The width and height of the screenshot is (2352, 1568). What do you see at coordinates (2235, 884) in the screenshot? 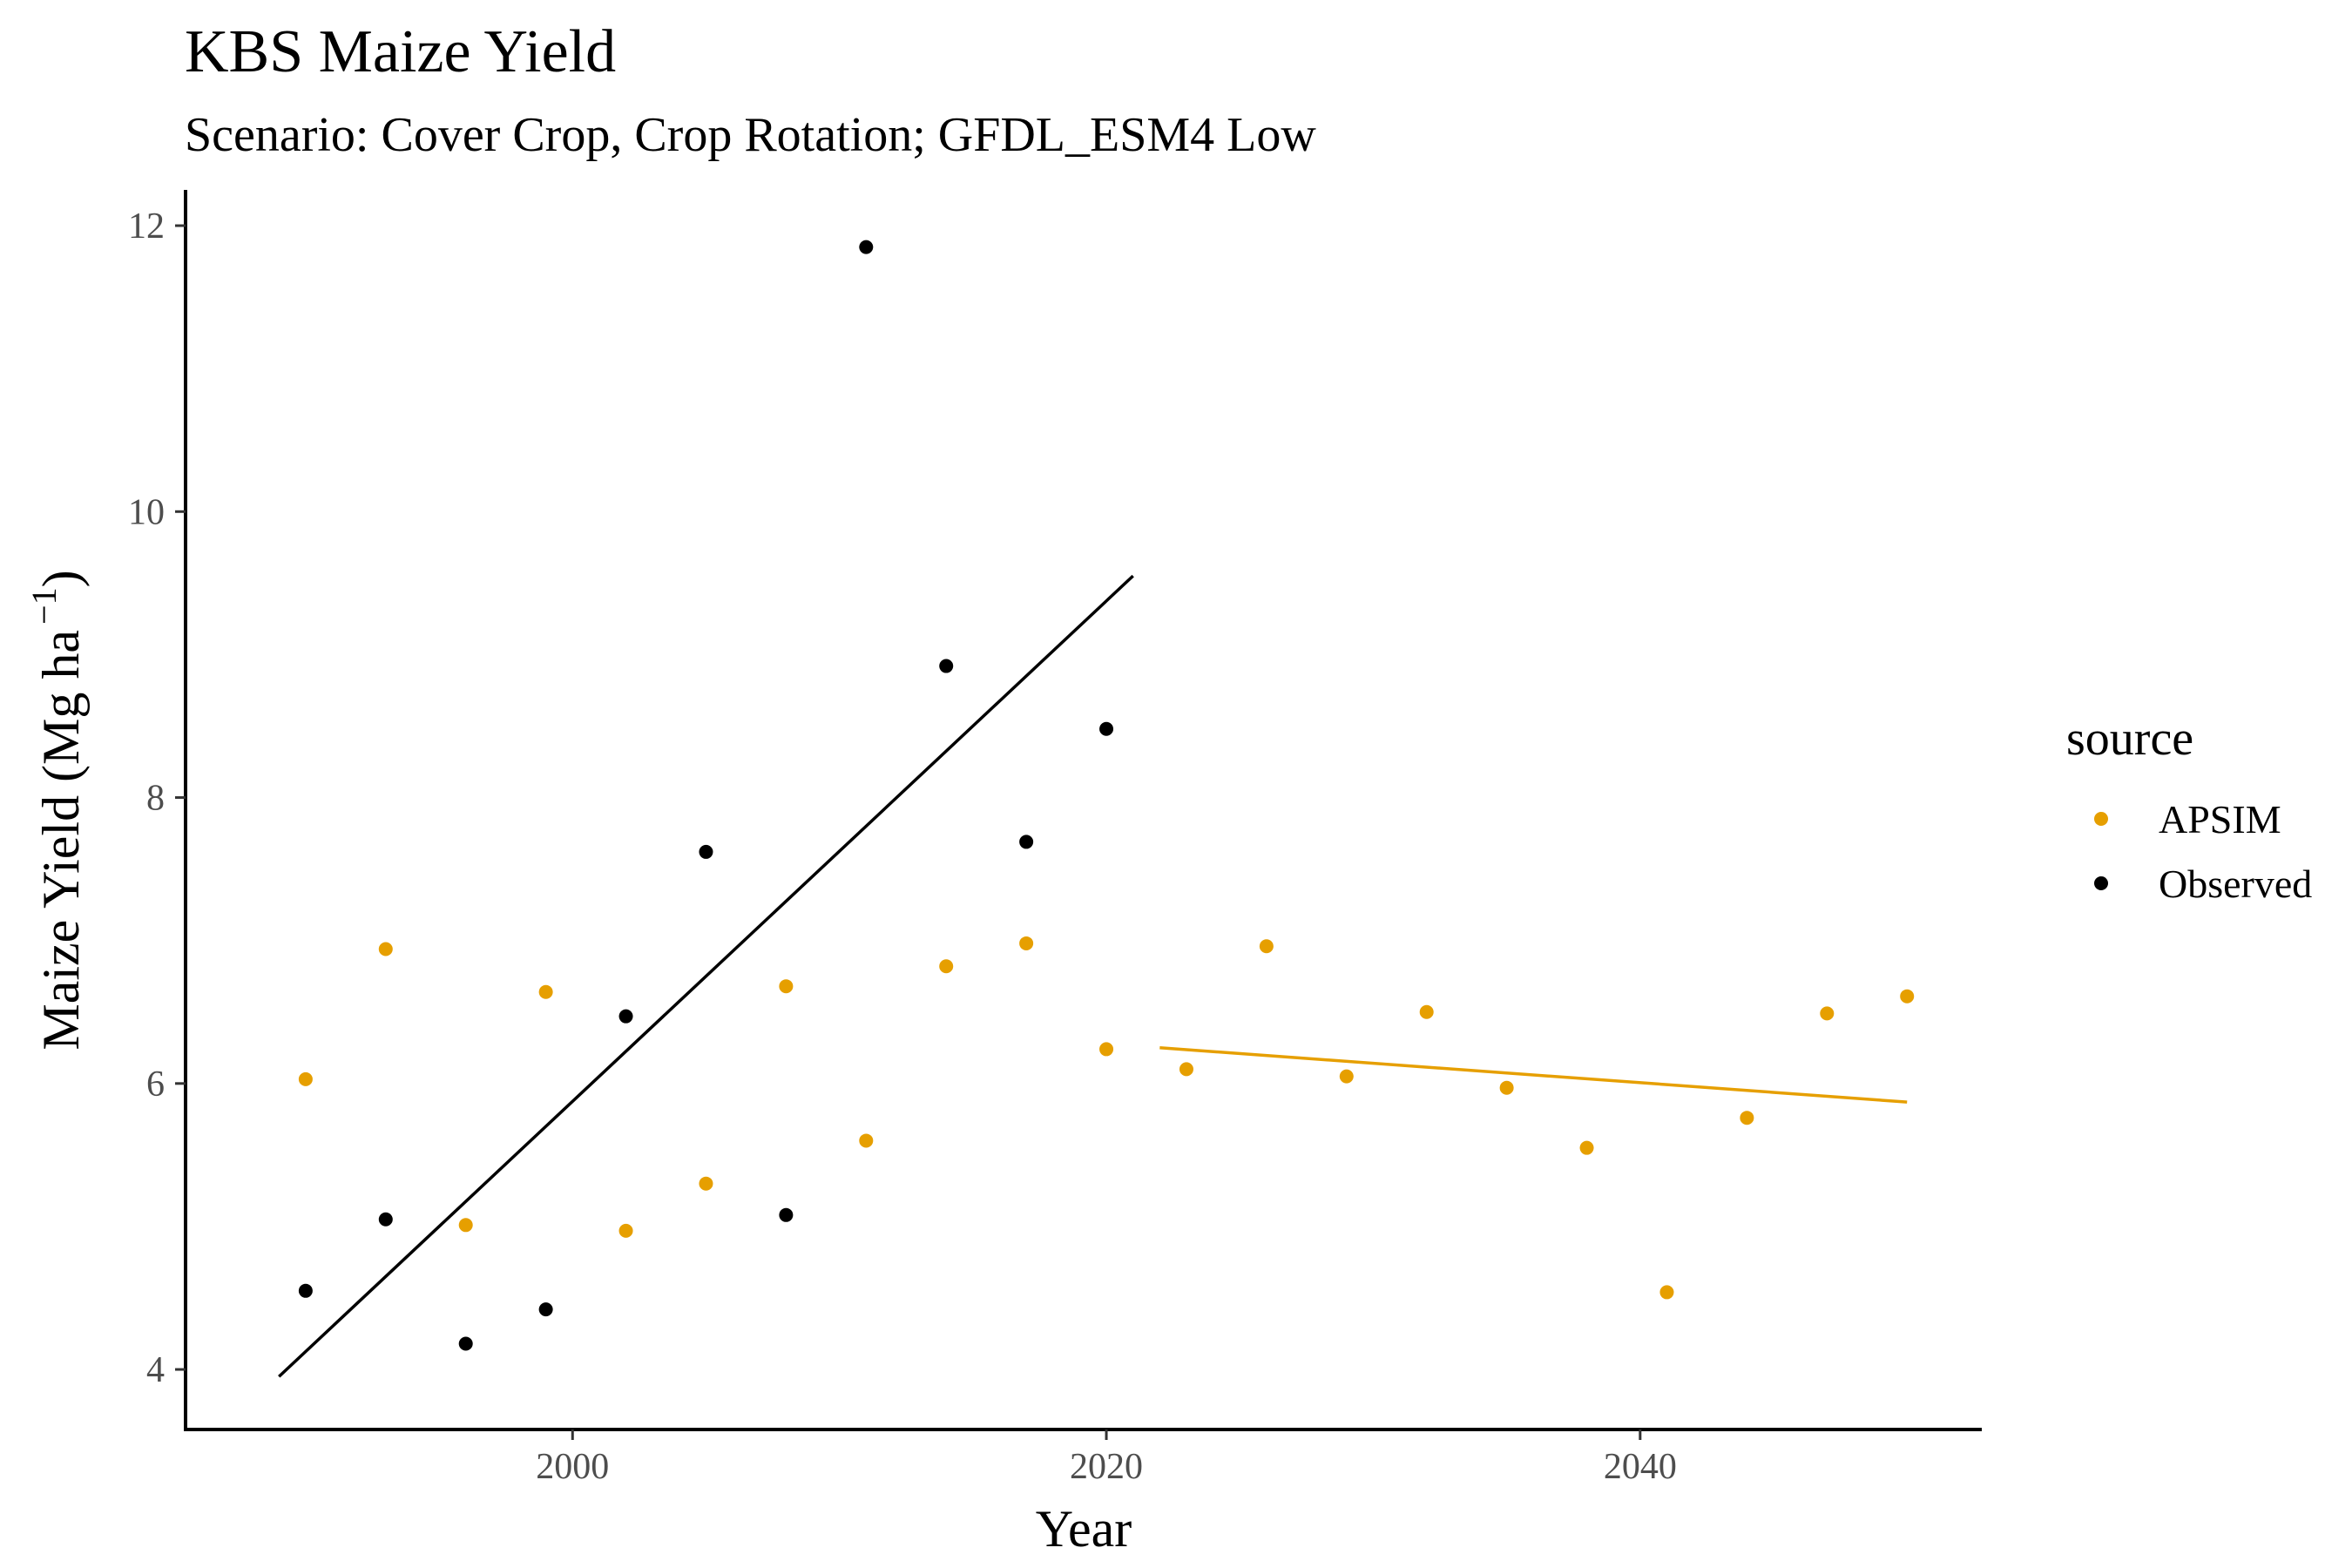
I see `legend-label-observed: Observed` at bounding box center [2235, 884].